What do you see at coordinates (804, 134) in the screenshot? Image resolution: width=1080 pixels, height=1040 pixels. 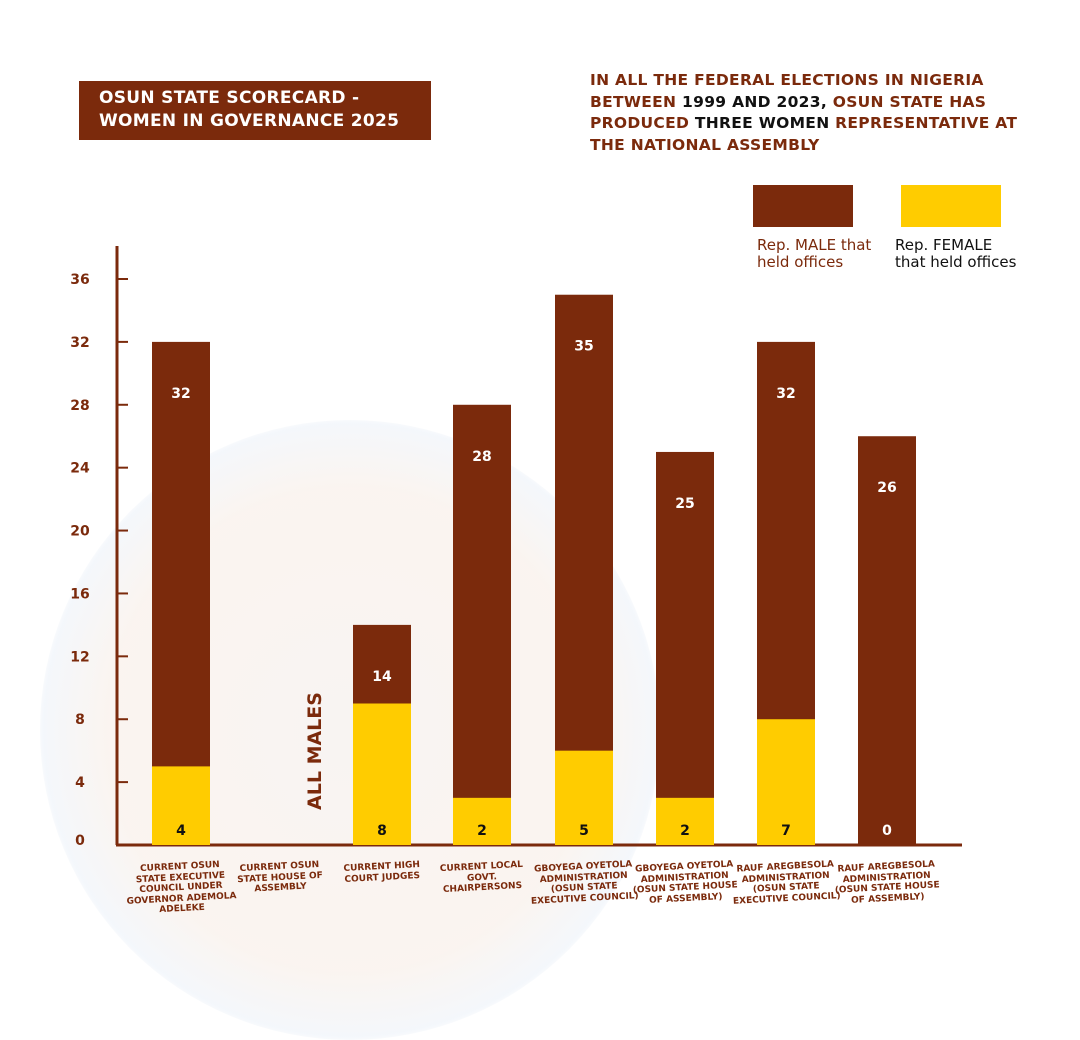 I see `subtitle-part: REPRESENTATIVE AT THE NATIONAL ASSEMBLY` at bounding box center [804, 134].